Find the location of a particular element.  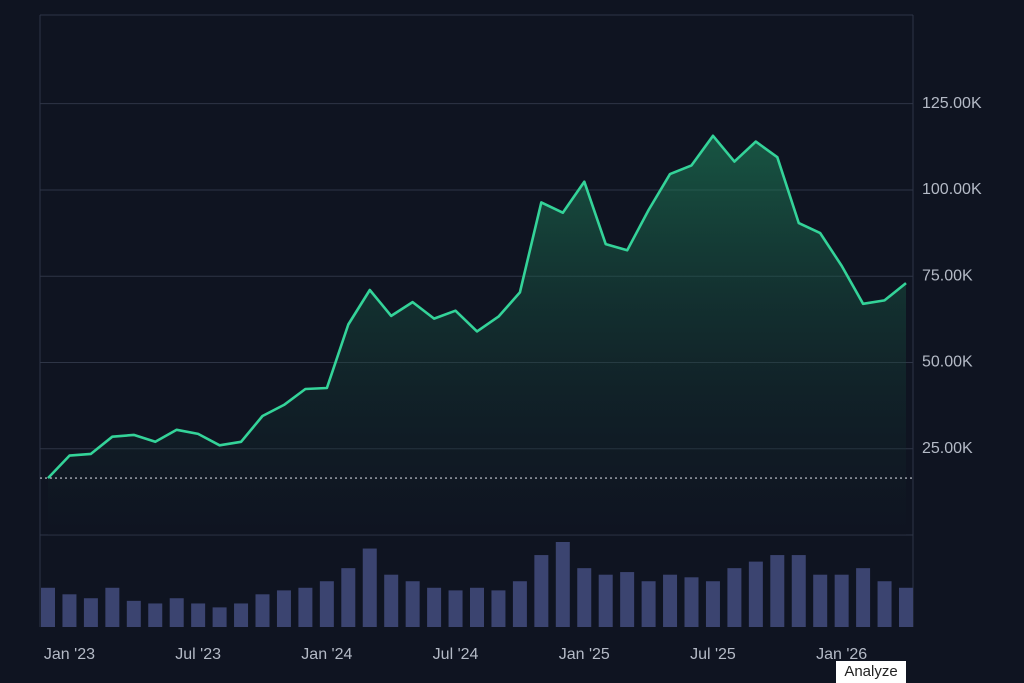

x-tick-label: Jul '24 is located at coordinates (456, 654).